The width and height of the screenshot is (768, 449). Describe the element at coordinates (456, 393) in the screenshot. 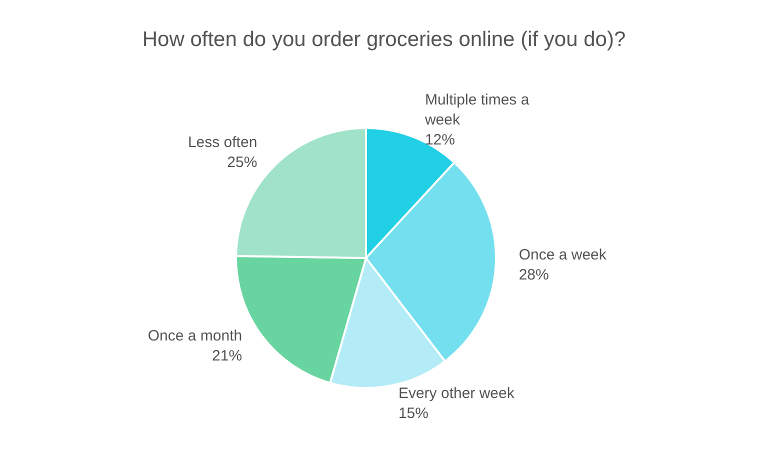

I see `slice-label: Every other week` at that location.